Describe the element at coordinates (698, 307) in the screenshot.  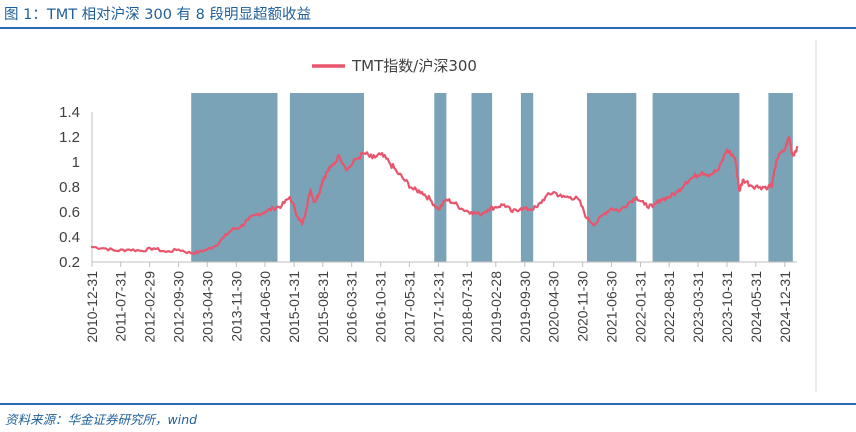
I see `x-tick-label: 2023-03-31` at that location.